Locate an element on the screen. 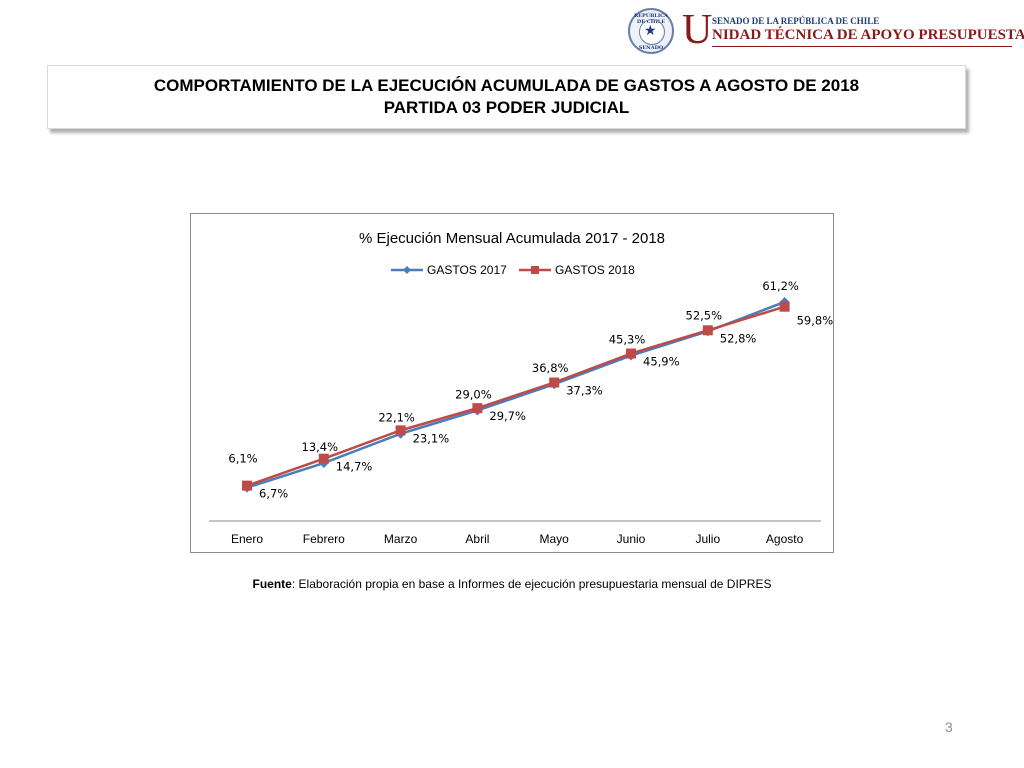 The height and width of the screenshot is (768, 1024). data-label-2018: 37,3% is located at coordinates (584, 391).